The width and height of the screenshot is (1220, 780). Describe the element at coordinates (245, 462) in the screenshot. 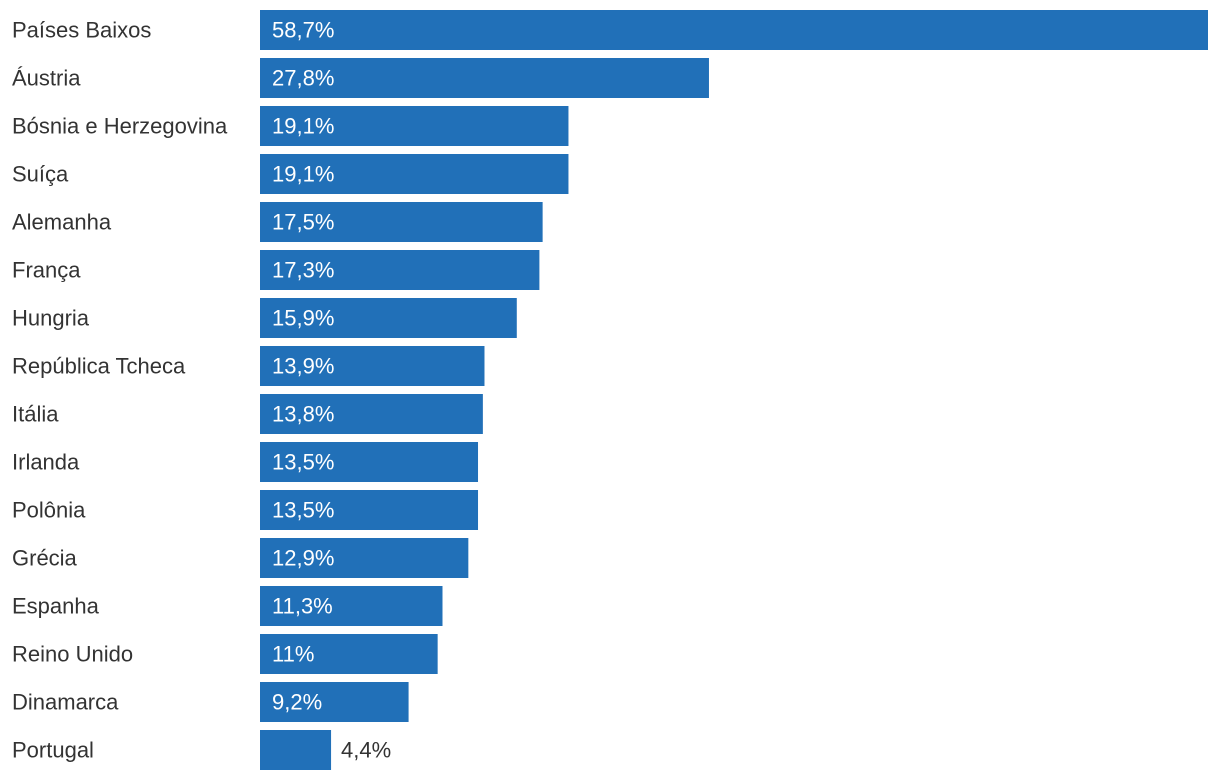

I see `bar-row: Irlanda 13,5%` at that location.